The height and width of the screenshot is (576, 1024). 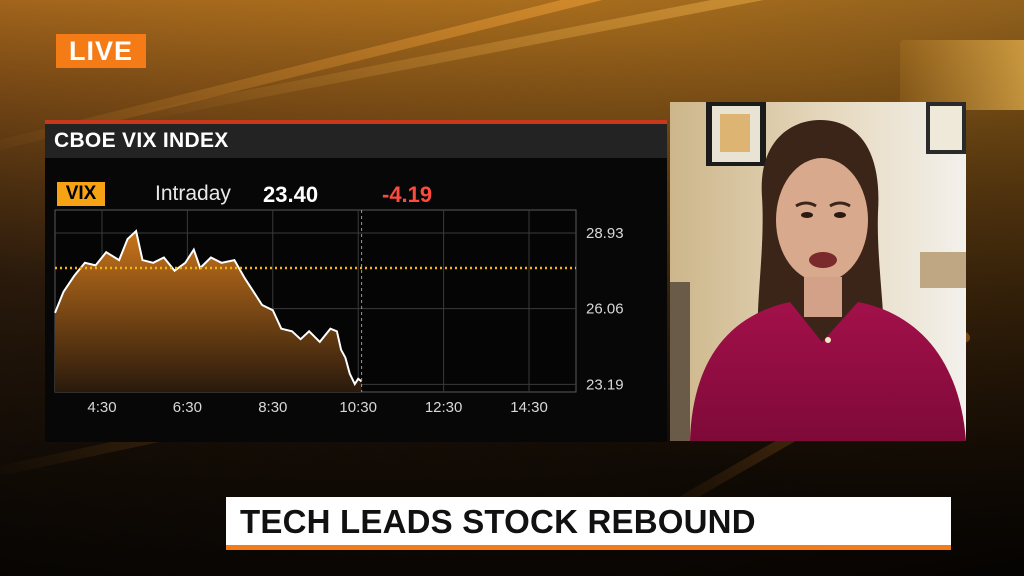 I want to click on background-light-streak, so click(x=962, y=75).